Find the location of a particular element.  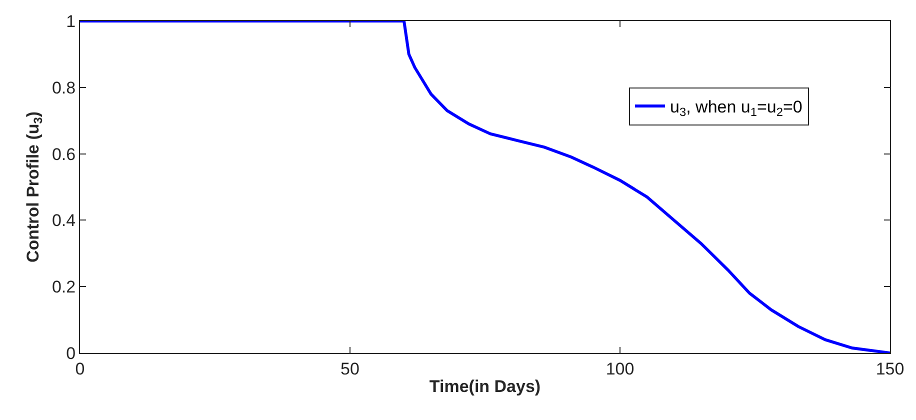

x-tick-label: 100 is located at coordinates (620, 368).